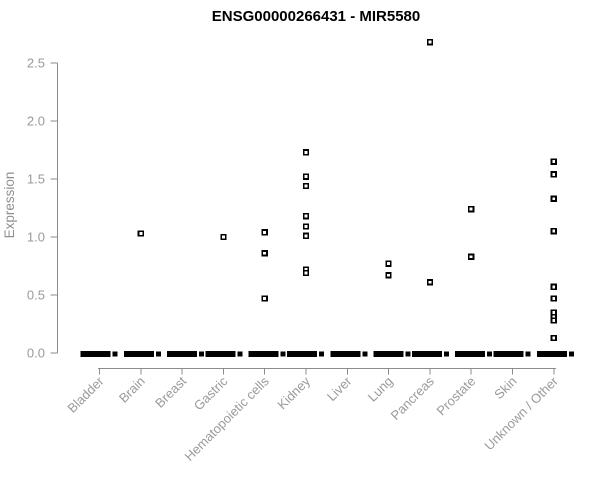  Describe the element at coordinates (36, 121) in the screenshot. I see `y-tick-label: 2.0` at that location.